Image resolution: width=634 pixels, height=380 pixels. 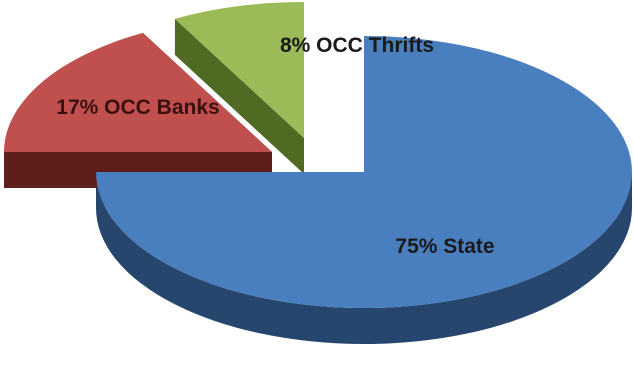 What do you see at coordinates (357, 45) in the screenshot?
I see `slice-label-occ-thrifts: 8% OCC Thrifts` at bounding box center [357, 45].